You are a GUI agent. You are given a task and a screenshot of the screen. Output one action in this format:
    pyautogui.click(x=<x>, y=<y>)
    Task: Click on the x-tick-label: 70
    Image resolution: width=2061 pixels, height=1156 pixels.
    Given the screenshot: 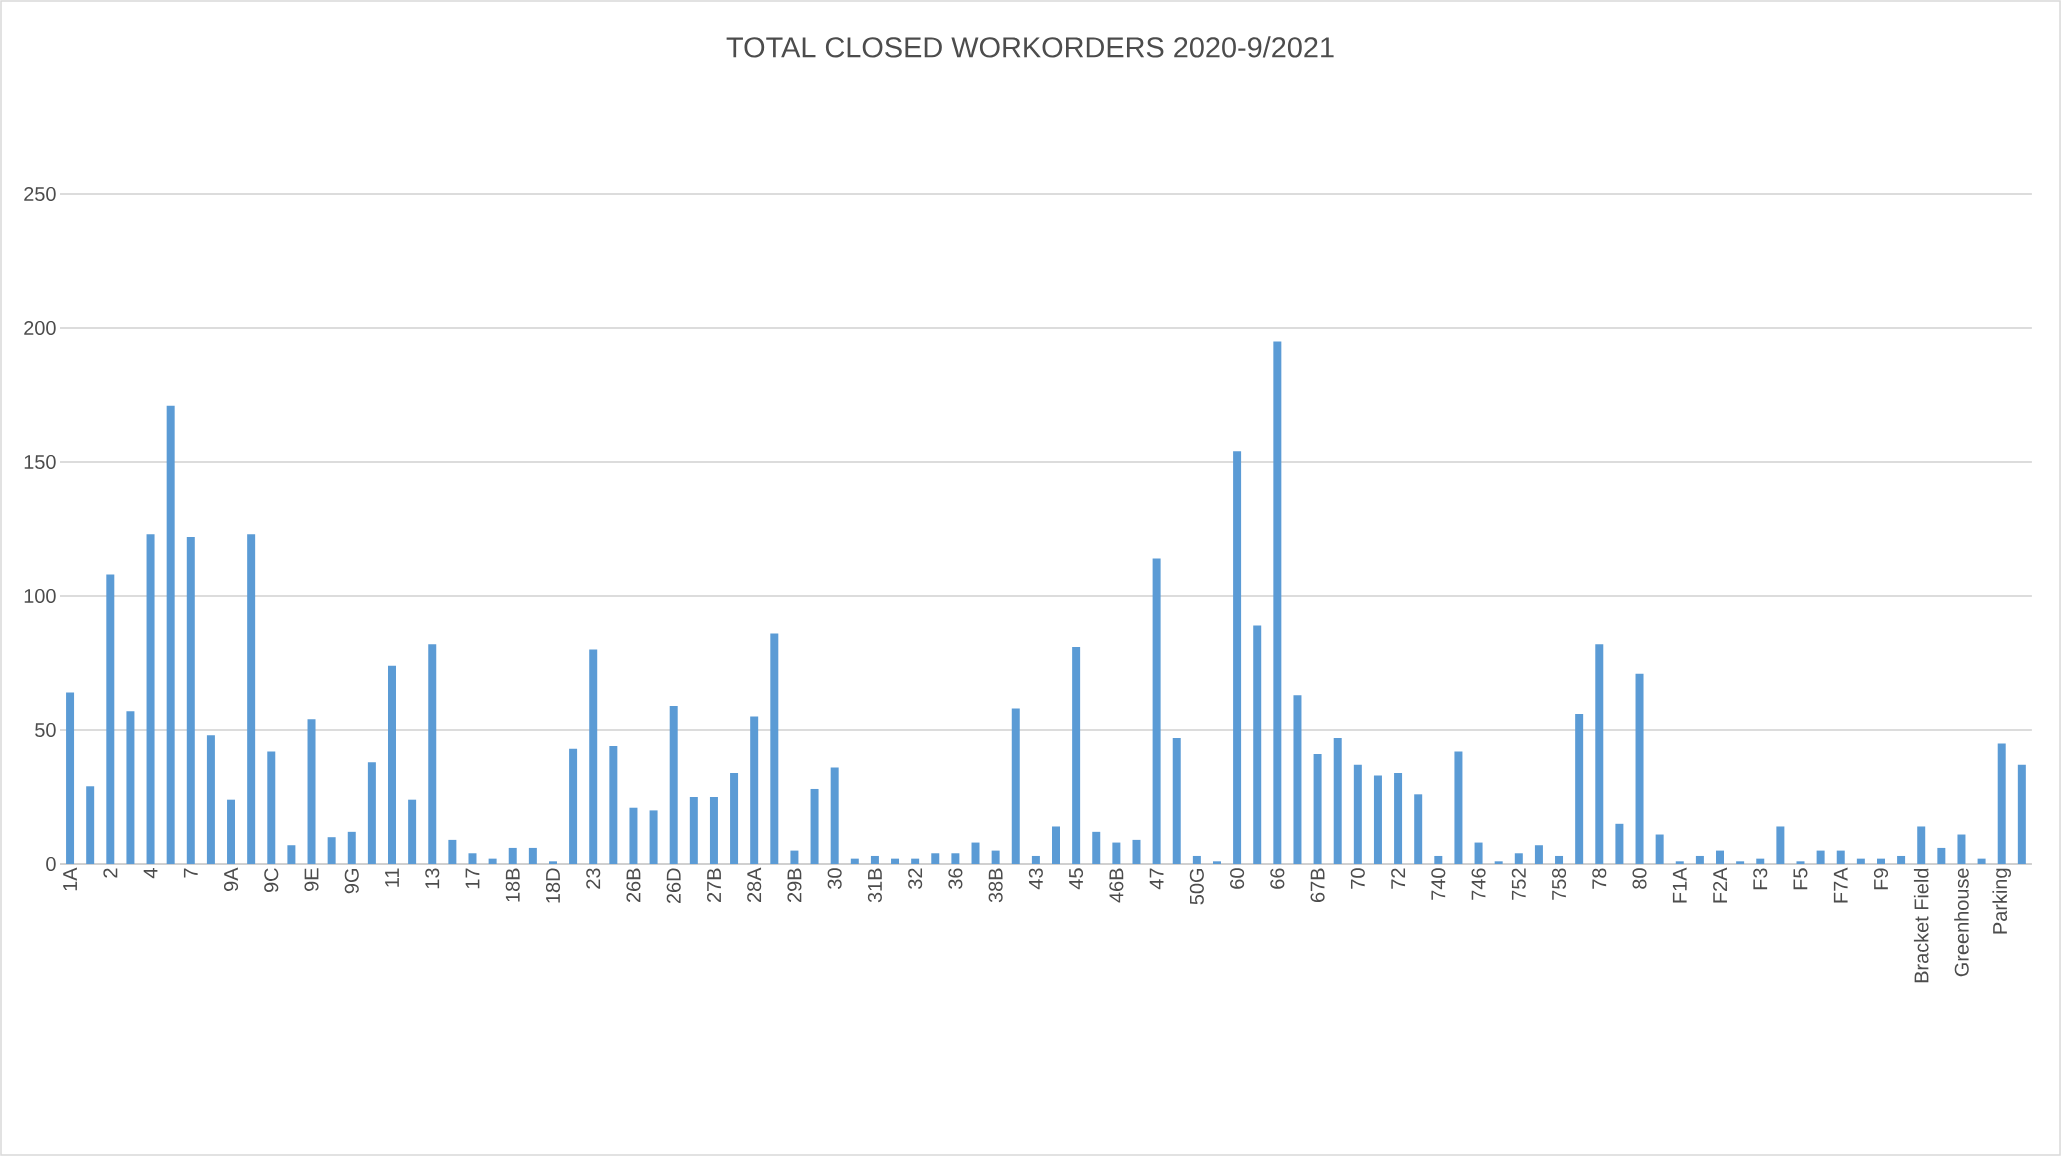 What is the action you would take?
    pyautogui.click(x=1357, y=878)
    